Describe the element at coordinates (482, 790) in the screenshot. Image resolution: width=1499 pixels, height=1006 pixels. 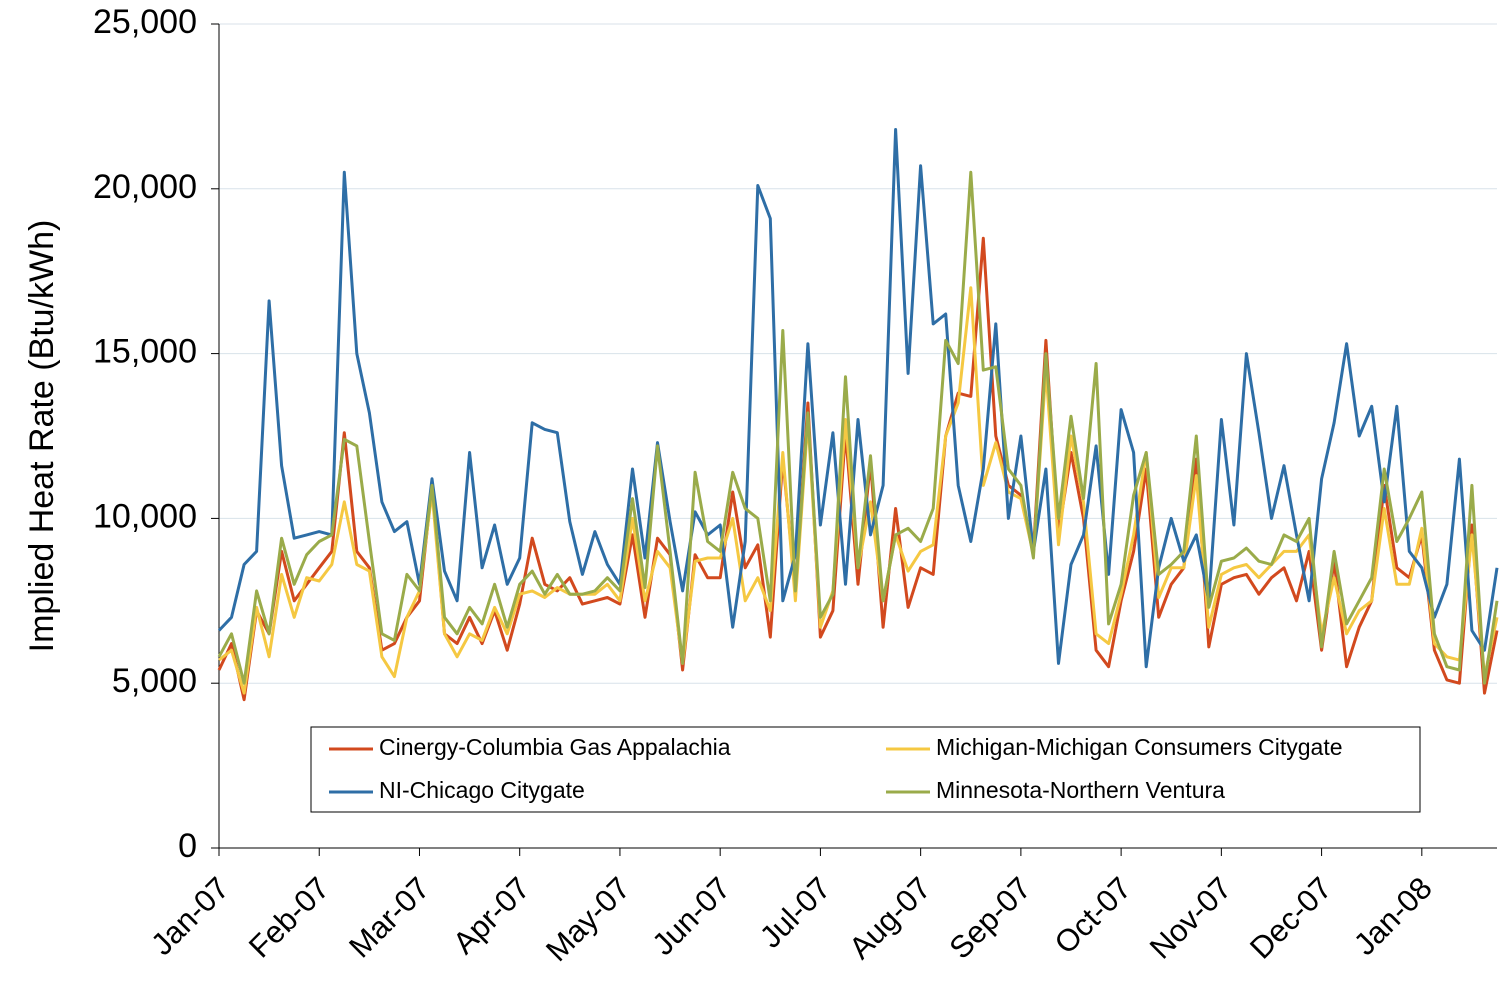
I see `legend-label: NI-Chicago Citygate` at that location.